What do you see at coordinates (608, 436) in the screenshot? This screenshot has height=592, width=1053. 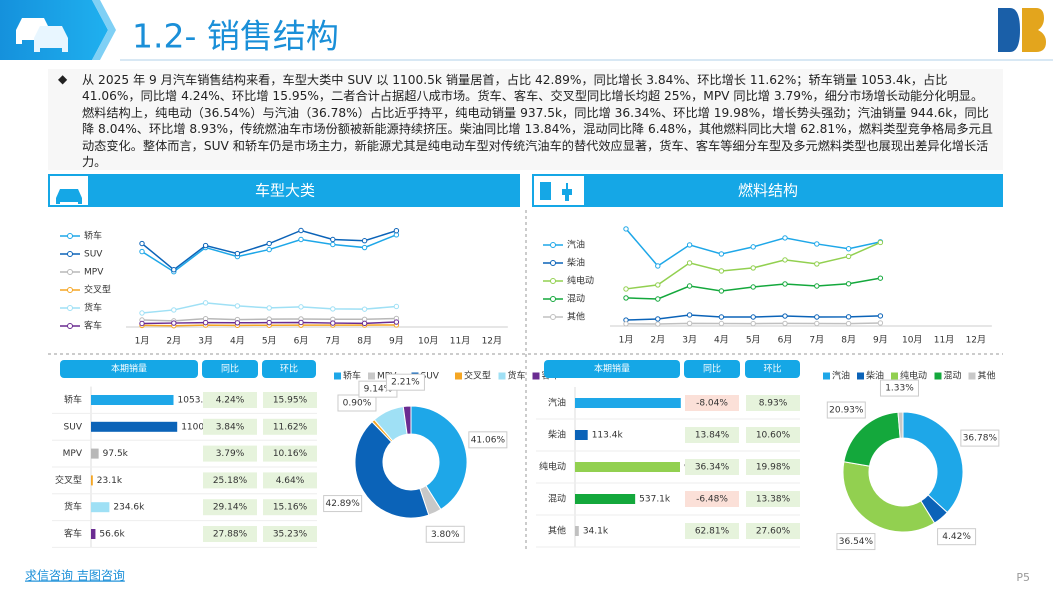 I see `value-label: 113.4k` at bounding box center [608, 436].